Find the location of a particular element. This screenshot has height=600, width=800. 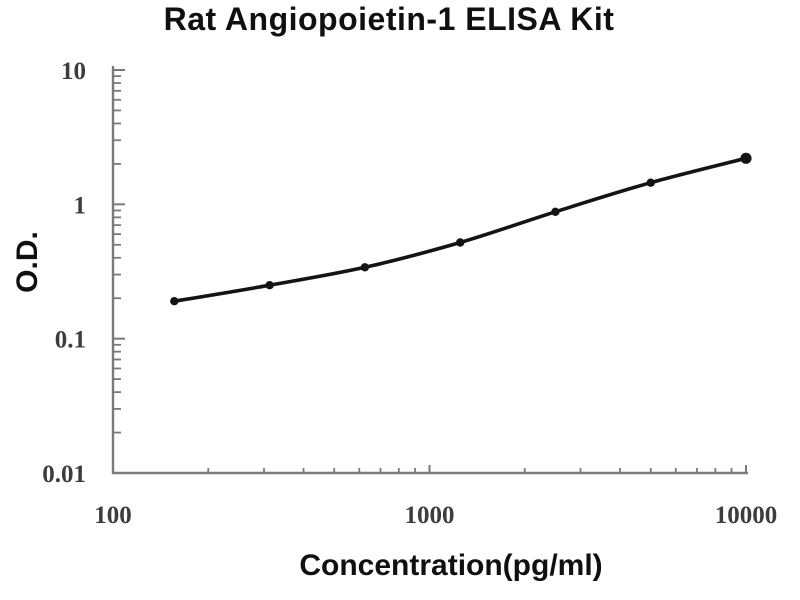

y-tick-label: 0.1 is located at coordinates (70, 340).